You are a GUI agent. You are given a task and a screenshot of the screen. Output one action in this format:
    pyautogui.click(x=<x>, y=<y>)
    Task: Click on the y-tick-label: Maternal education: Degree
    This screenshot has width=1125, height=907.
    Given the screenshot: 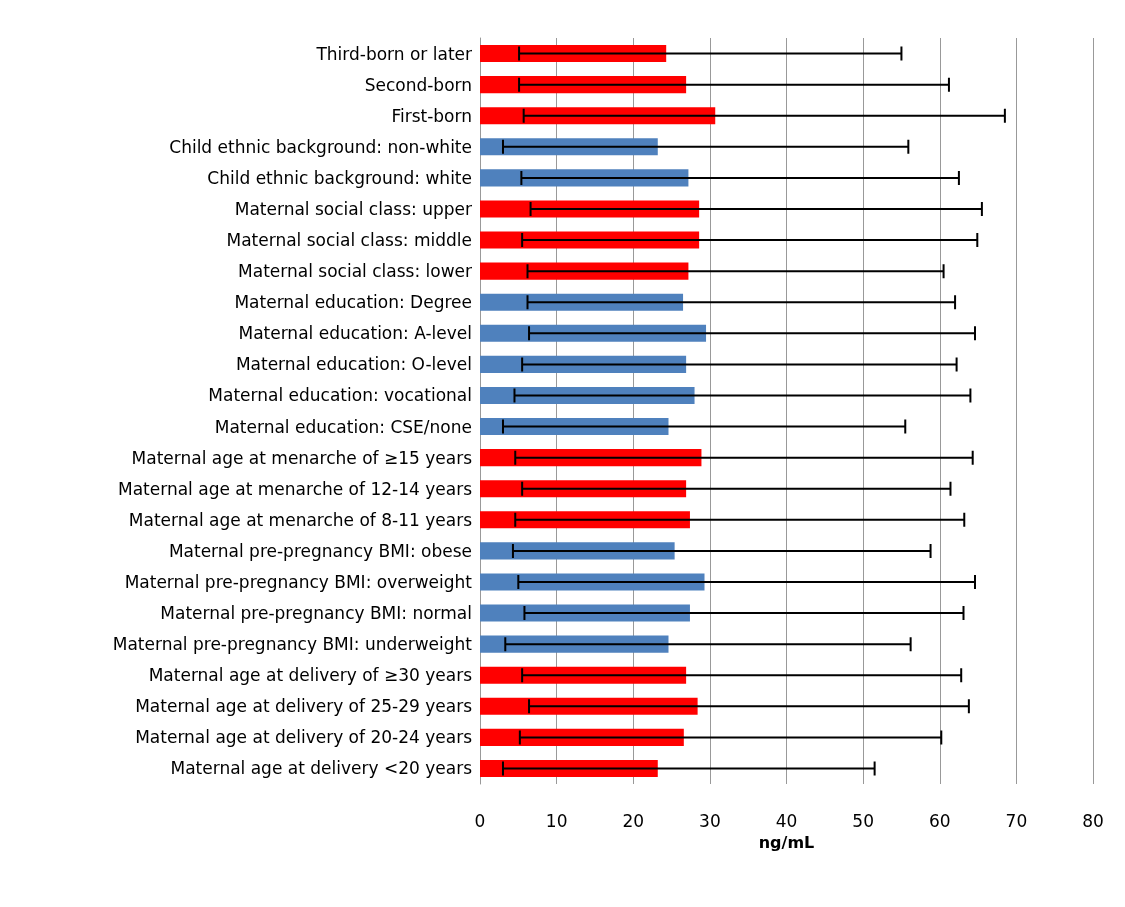 What is the action you would take?
    pyautogui.click(x=353, y=302)
    